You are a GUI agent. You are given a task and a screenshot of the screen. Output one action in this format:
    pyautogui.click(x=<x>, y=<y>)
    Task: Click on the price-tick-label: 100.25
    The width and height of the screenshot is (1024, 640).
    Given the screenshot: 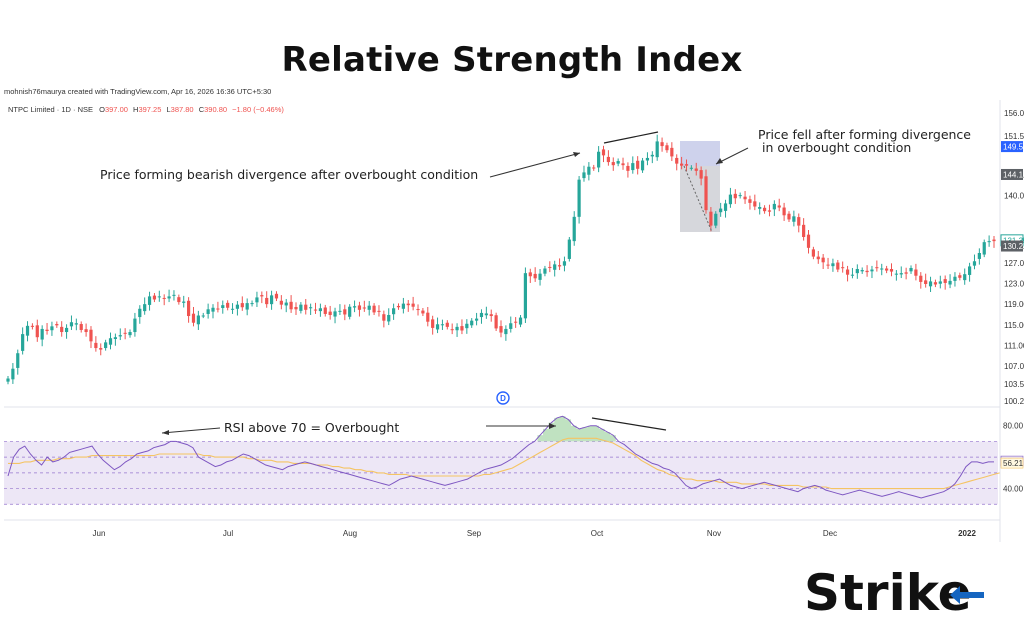 What is the action you would take?
    pyautogui.click(x=1014, y=401)
    